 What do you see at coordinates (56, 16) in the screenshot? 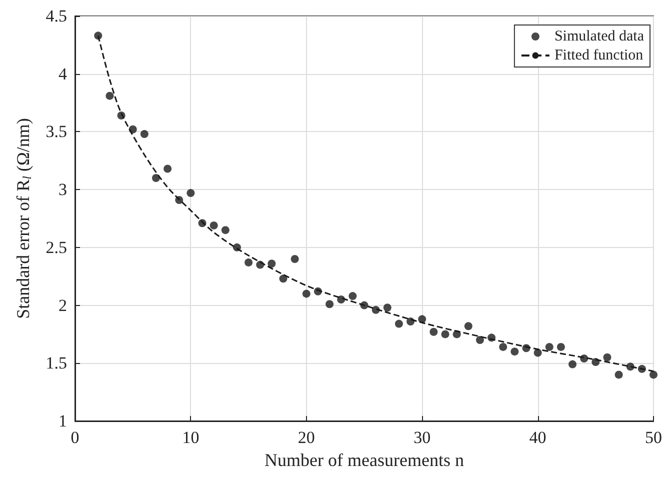
I see `y-tick-label: 4.5` at bounding box center [56, 16].